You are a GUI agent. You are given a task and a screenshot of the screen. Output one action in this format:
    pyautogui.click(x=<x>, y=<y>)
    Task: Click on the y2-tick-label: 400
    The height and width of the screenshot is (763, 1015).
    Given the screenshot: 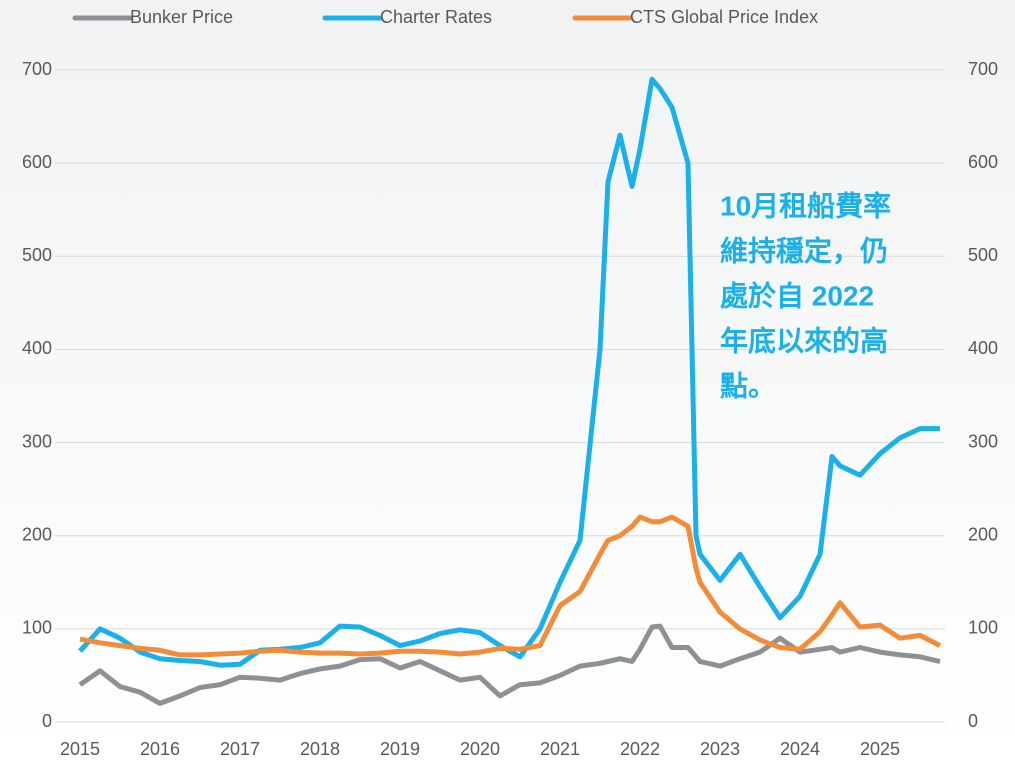 What is the action you would take?
    pyautogui.click(x=983, y=348)
    